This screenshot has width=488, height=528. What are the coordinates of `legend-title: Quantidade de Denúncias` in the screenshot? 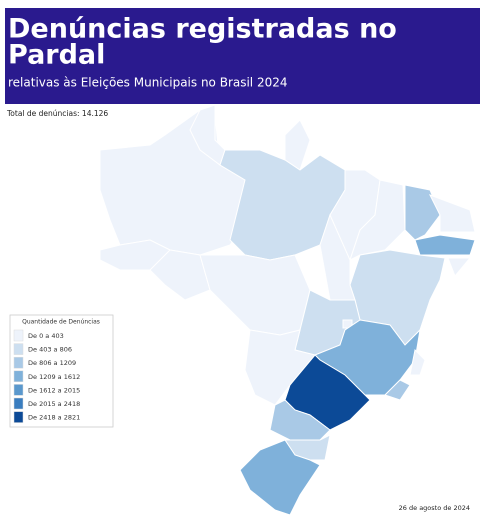 It's located at (61, 322).